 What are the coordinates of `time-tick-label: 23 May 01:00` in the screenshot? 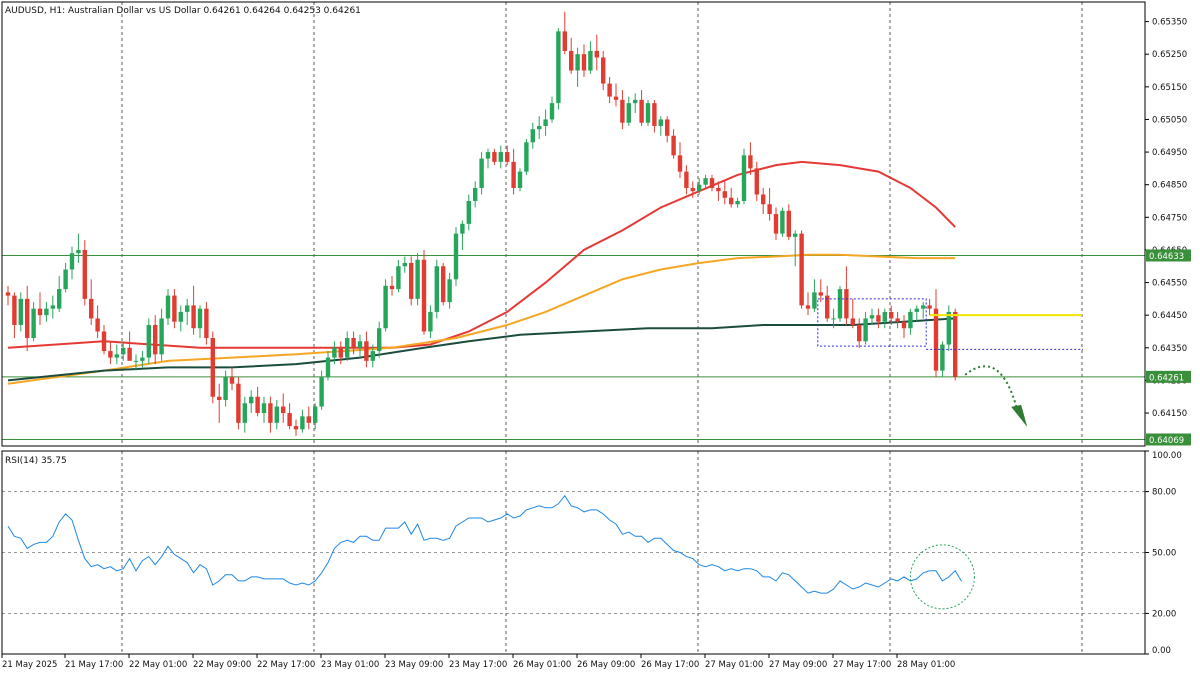 It's located at (350, 665).